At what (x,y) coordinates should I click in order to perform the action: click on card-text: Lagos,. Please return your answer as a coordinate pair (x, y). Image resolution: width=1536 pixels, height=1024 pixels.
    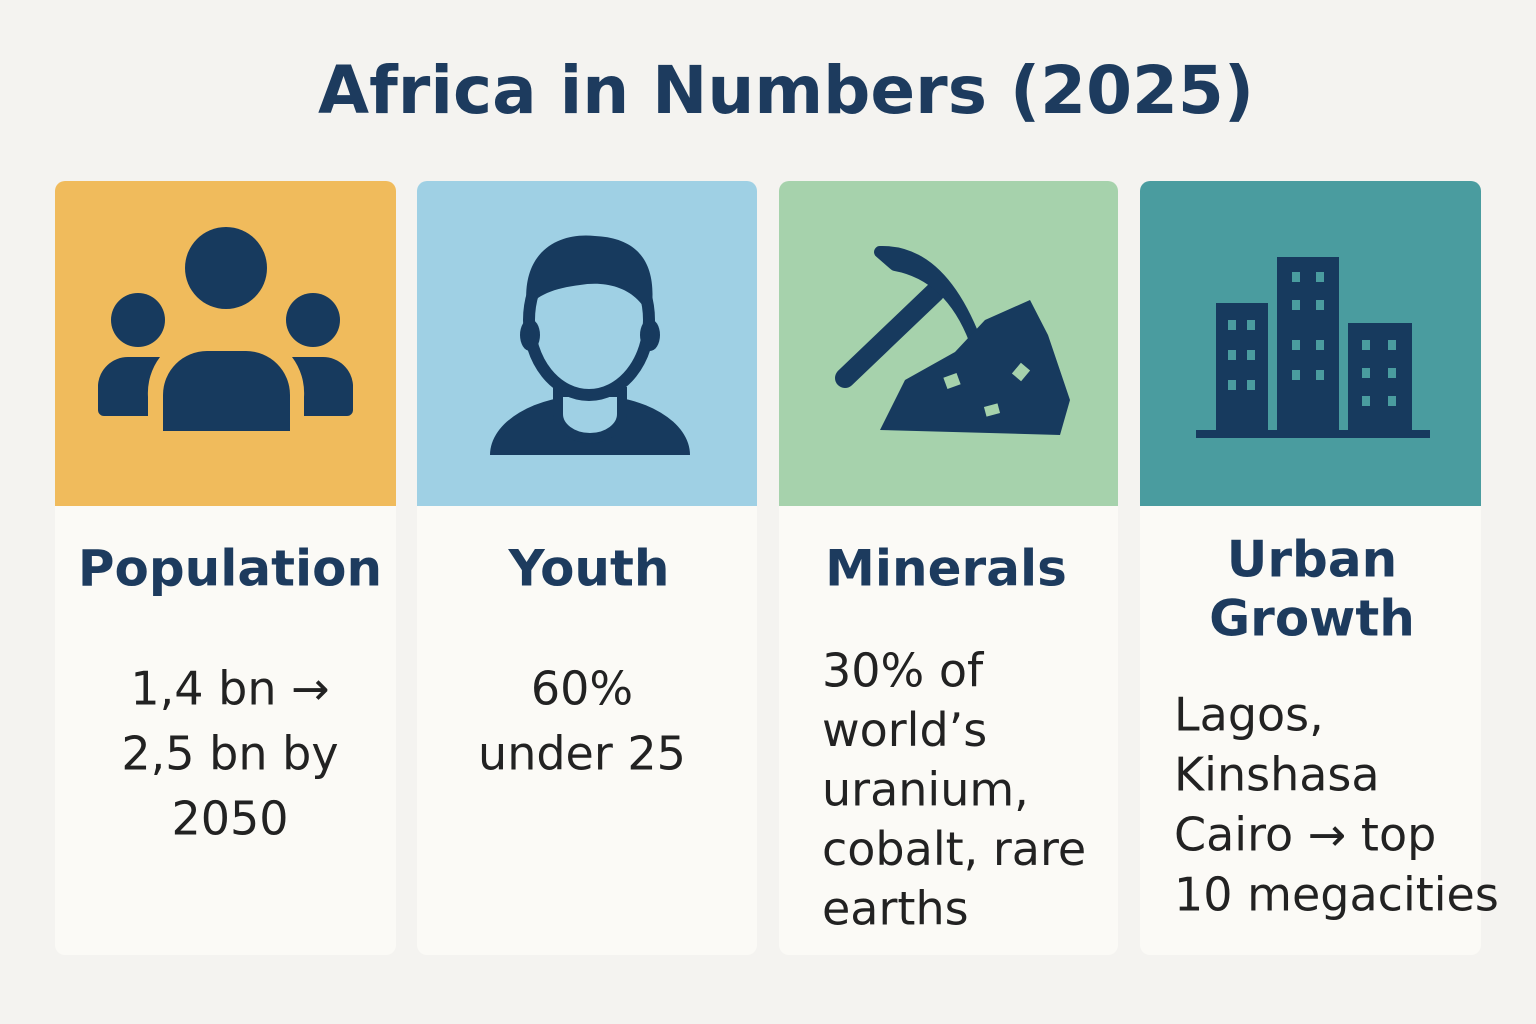
    Looking at the image, I should click on (1249, 715).